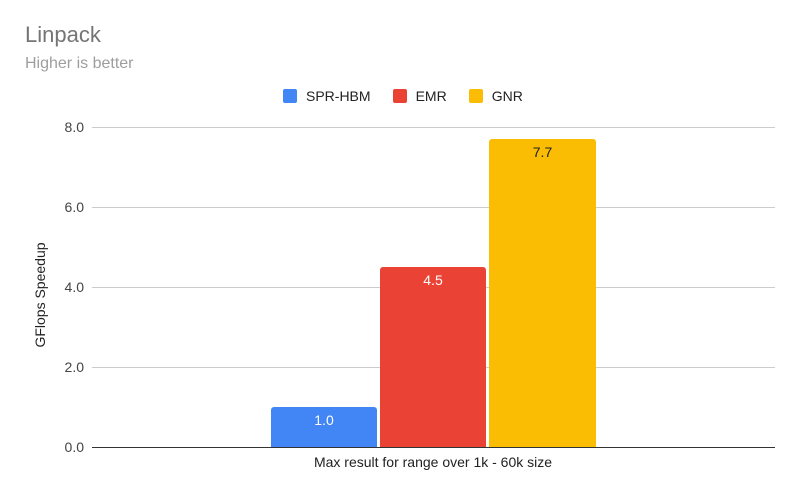 The width and height of the screenshot is (800, 494). Describe the element at coordinates (74, 367) in the screenshot. I see `y-tick-label: 2.0` at that location.